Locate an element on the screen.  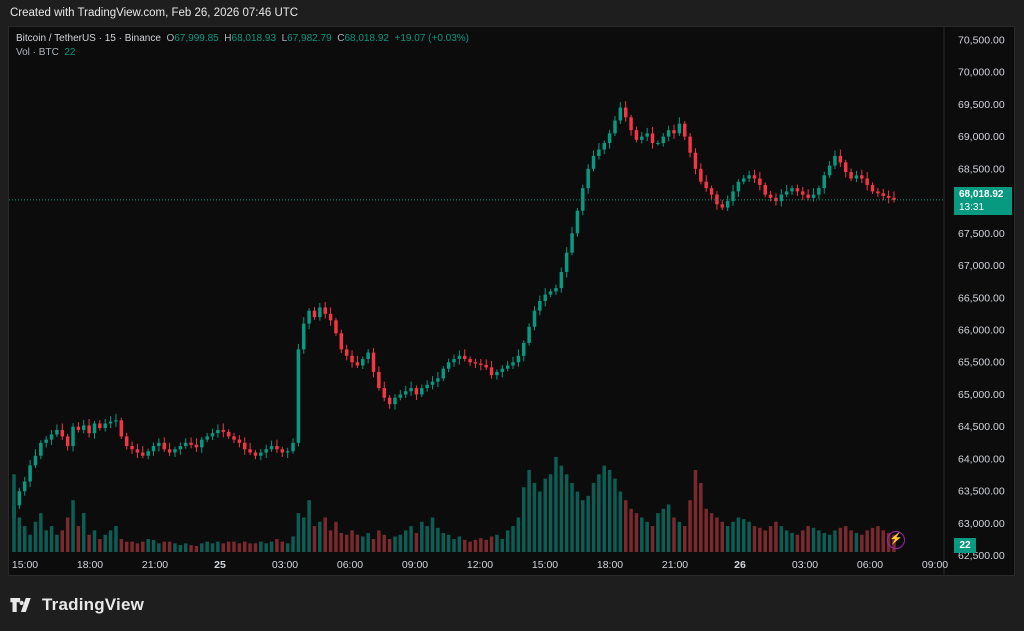
change-value: +19.07 (+0.03%) is located at coordinates (432, 38).